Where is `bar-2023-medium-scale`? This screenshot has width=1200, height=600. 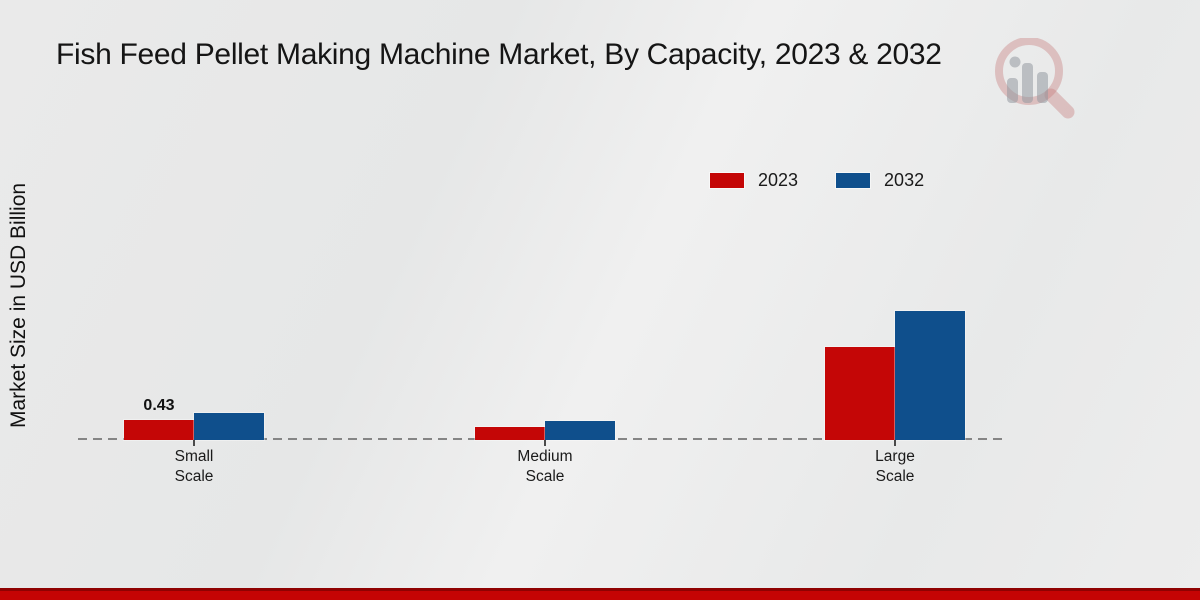 bar-2023-medium-scale is located at coordinates (510, 433).